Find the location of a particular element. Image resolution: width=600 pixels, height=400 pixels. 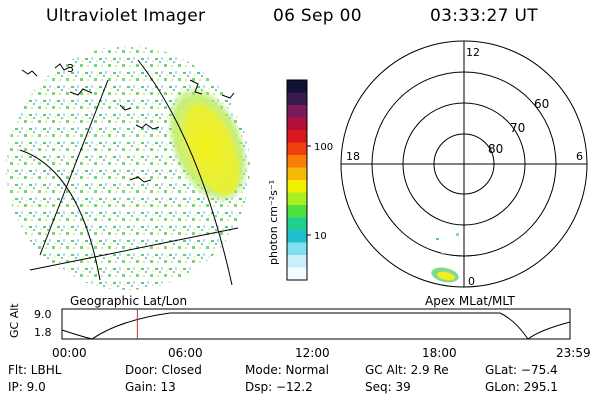

timeline-frame is located at coordinates (316, 324).